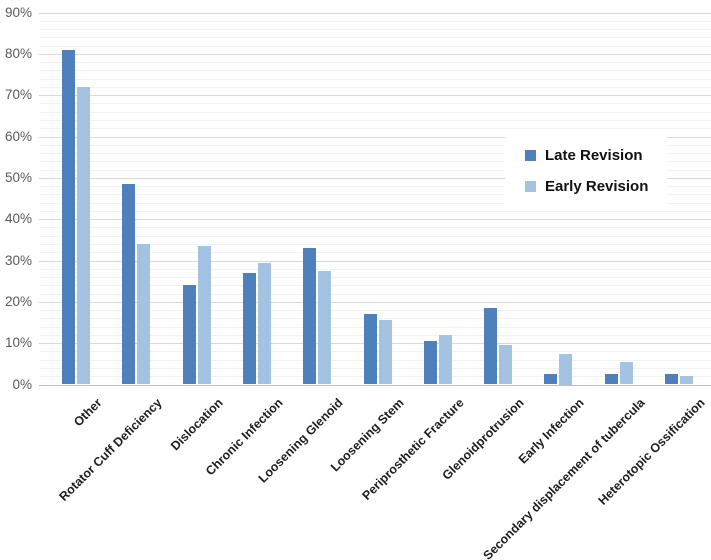 This screenshot has width=711, height=560. What do you see at coordinates (18, 343) in the screenshot?
I see `y-axis-tick-label: 10%` at bounding box center [18, 343].